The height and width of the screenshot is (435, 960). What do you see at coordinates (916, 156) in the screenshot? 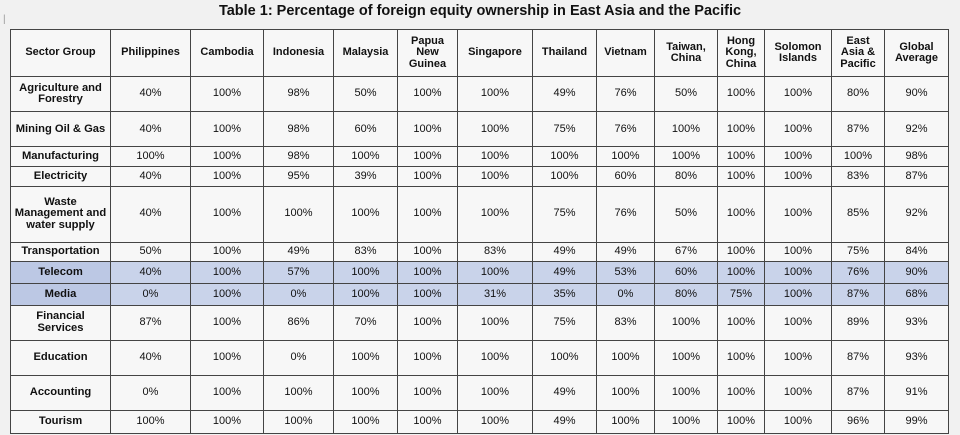
I see `value-cell: 98%` at bounding box center [916, 156].